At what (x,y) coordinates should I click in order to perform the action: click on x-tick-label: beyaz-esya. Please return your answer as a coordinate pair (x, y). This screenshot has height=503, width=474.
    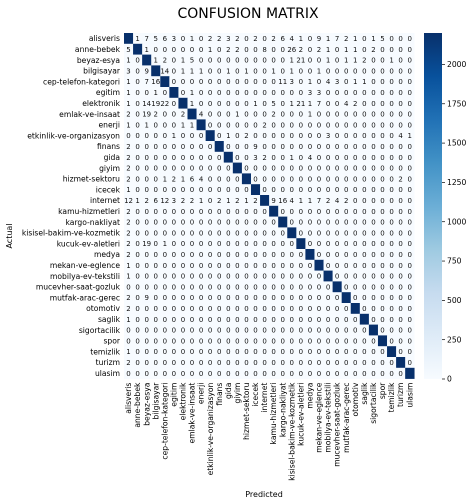
    Looking at the image, I should click on (146, 404).